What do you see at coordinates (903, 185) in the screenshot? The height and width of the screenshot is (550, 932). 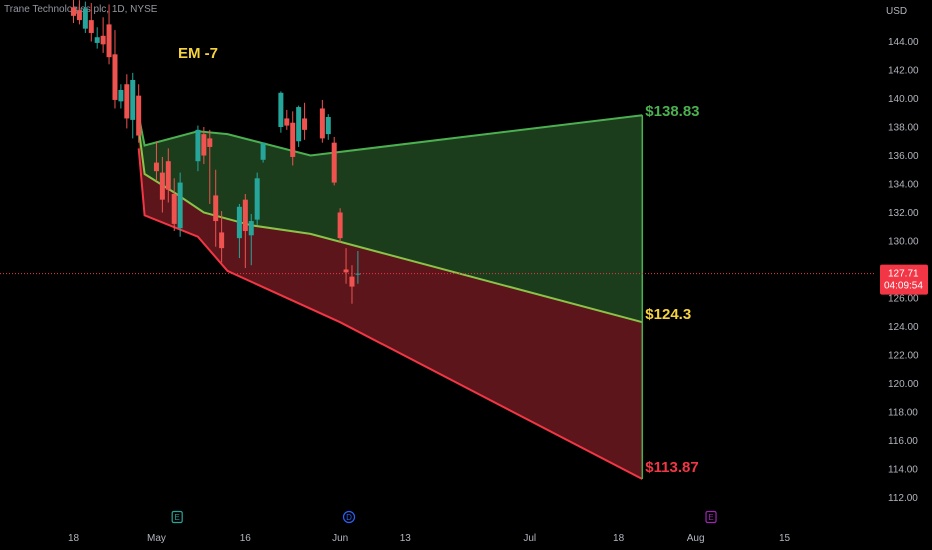 I see `price-tick: 134.00` at bounding box center [903, 185].